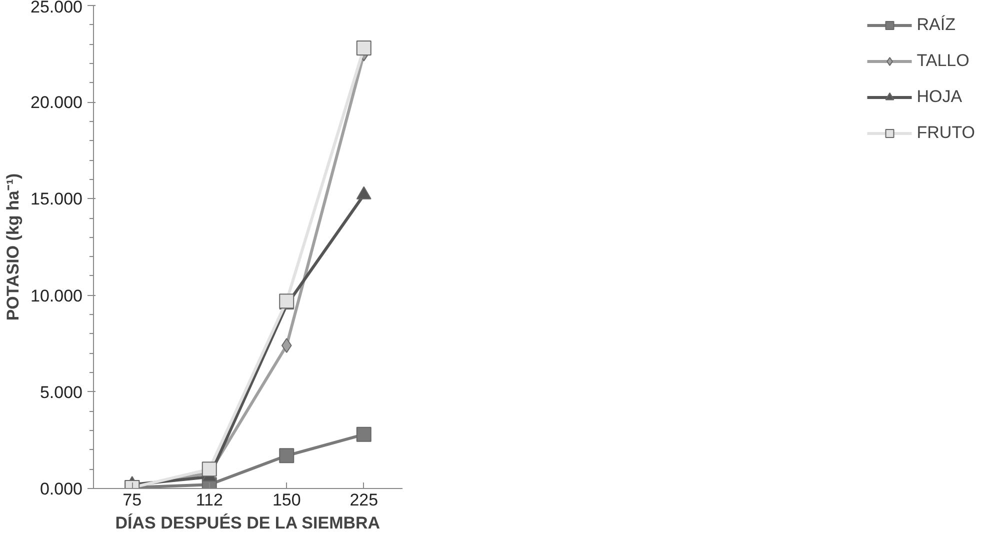 The image size is (991, 541). What do you see at coordinates (132, 500) in the screenshot?
I see `x-tick-label: 75` at bounding box center [132, 500].